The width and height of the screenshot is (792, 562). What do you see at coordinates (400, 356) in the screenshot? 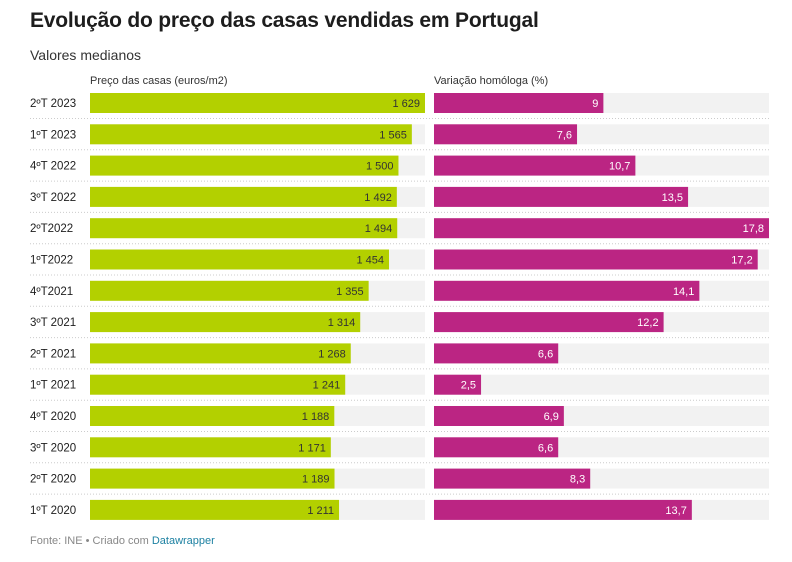
I see `chart-row: 2ºT 2021 1 268 6,6` at bounding box center [400, 356].